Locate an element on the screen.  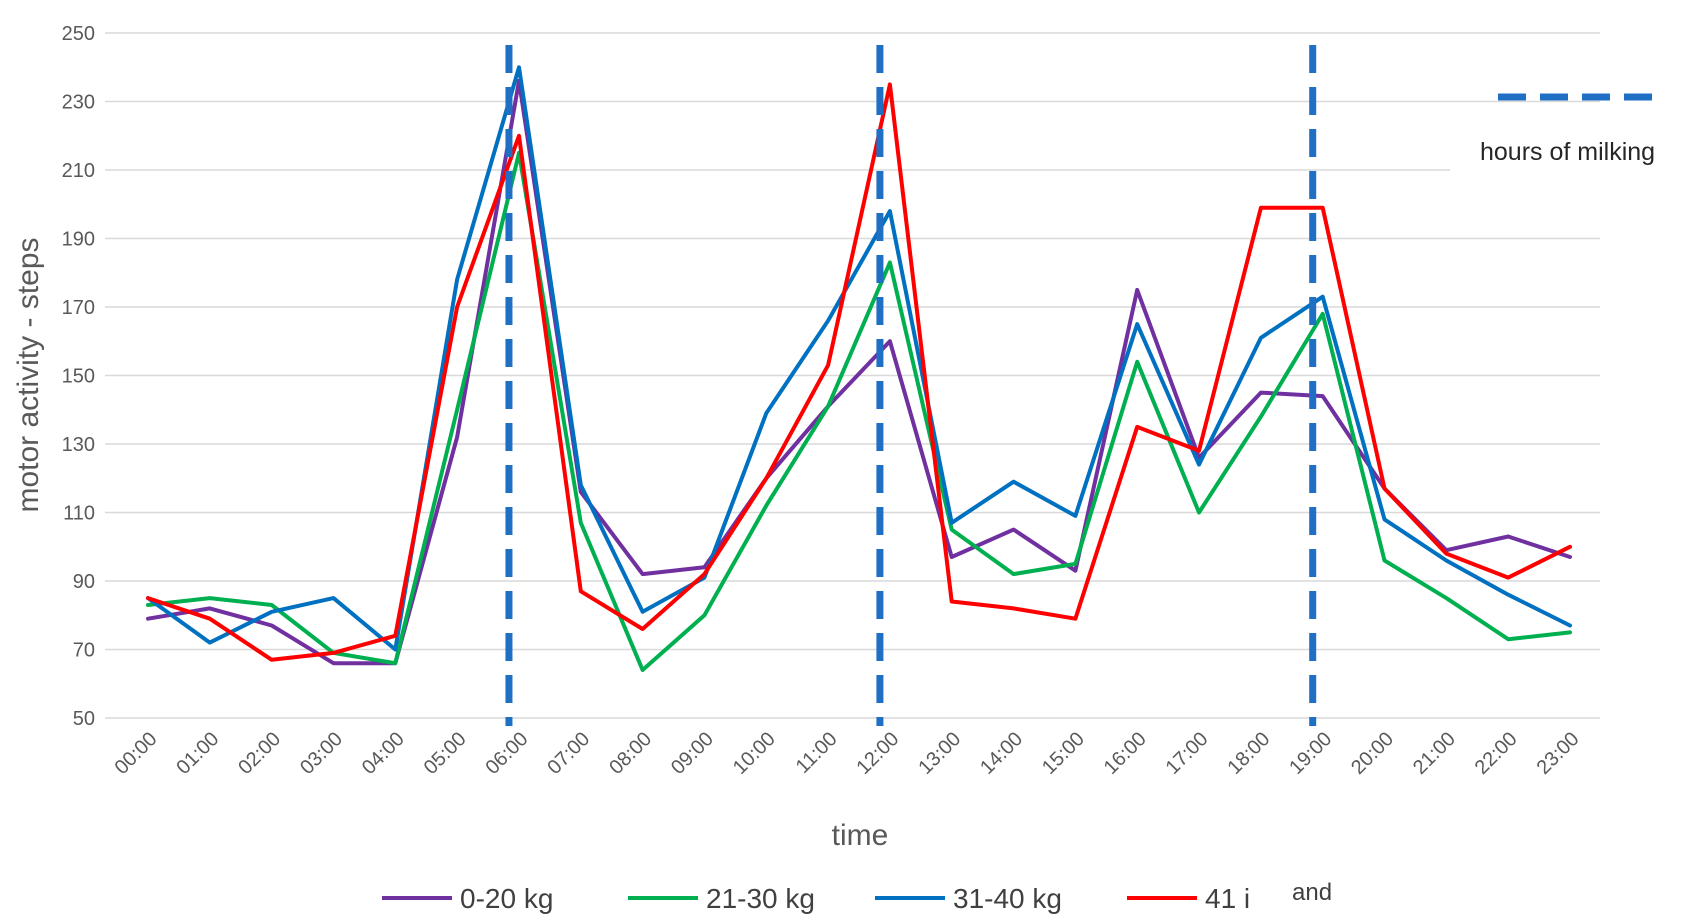
x-tick-label: 03:00 is located at coordinates (321, 753).